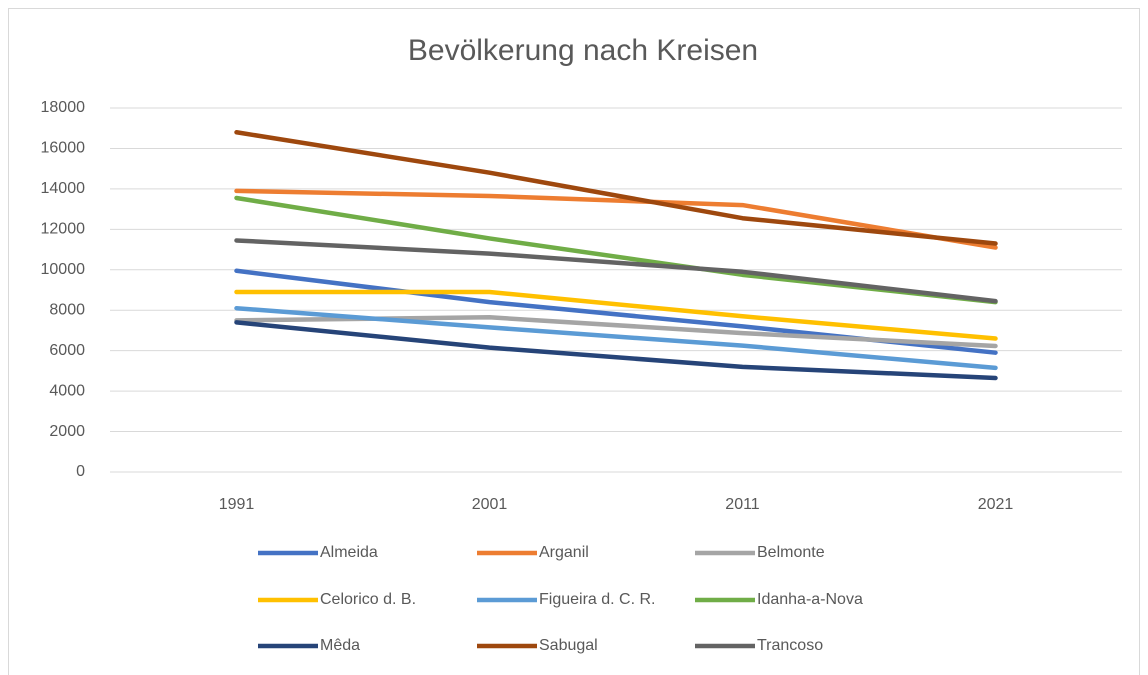 The width and height of the screenshot is (1148, 675). I want to click on y-tick-label: 10000, so click(63, 269).